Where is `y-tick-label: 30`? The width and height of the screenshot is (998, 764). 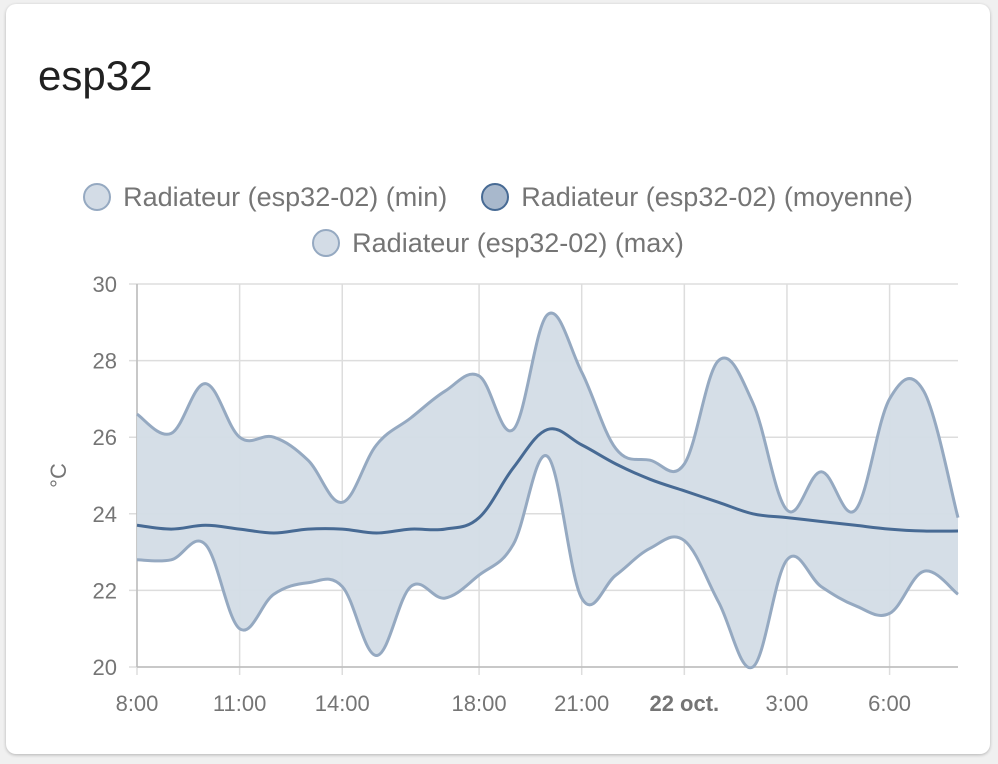
y-tick-label: 30 is located at coordinates (105, 284).